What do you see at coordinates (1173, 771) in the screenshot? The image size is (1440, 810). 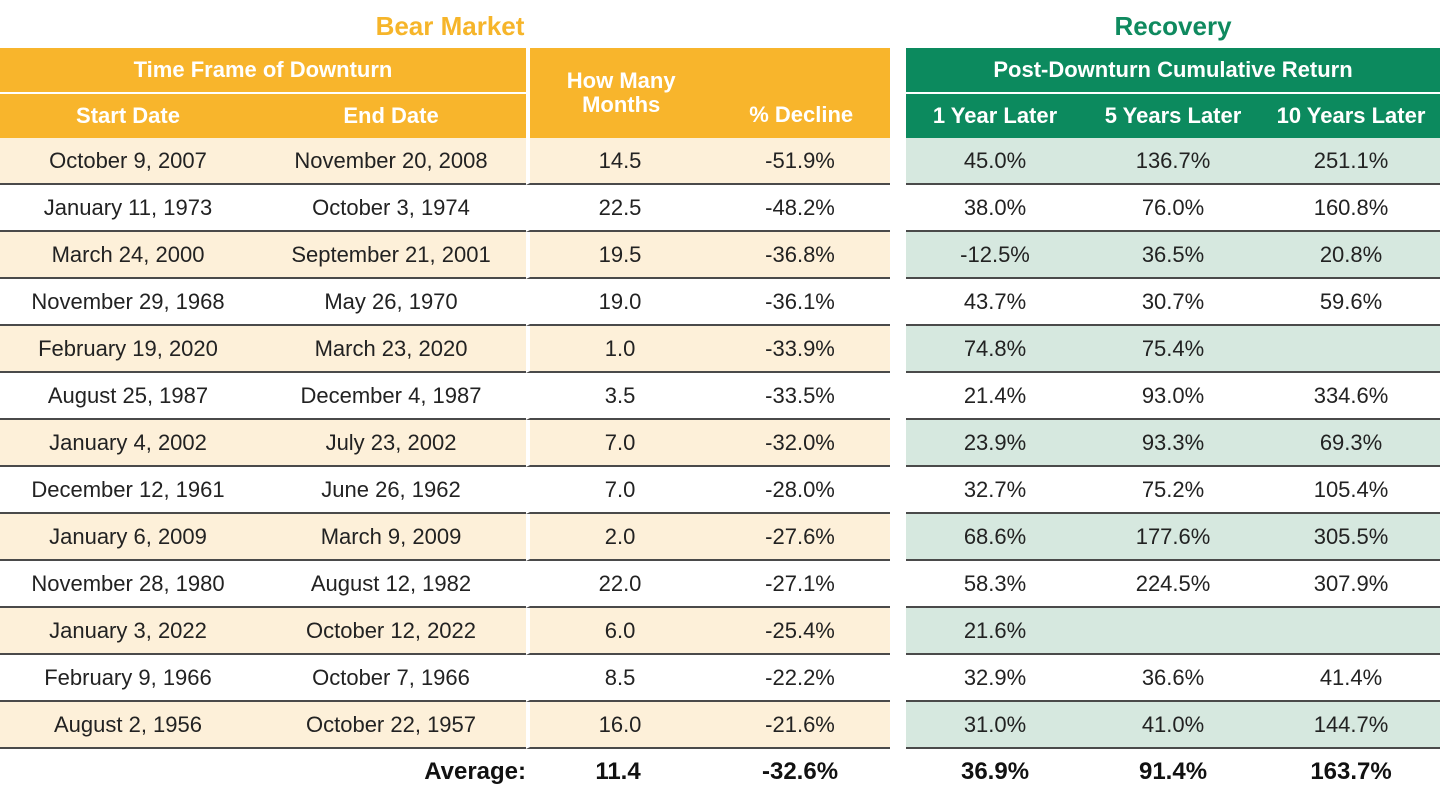 I see `average-five-year: 91.4%` at bounding box center [1173, 771].